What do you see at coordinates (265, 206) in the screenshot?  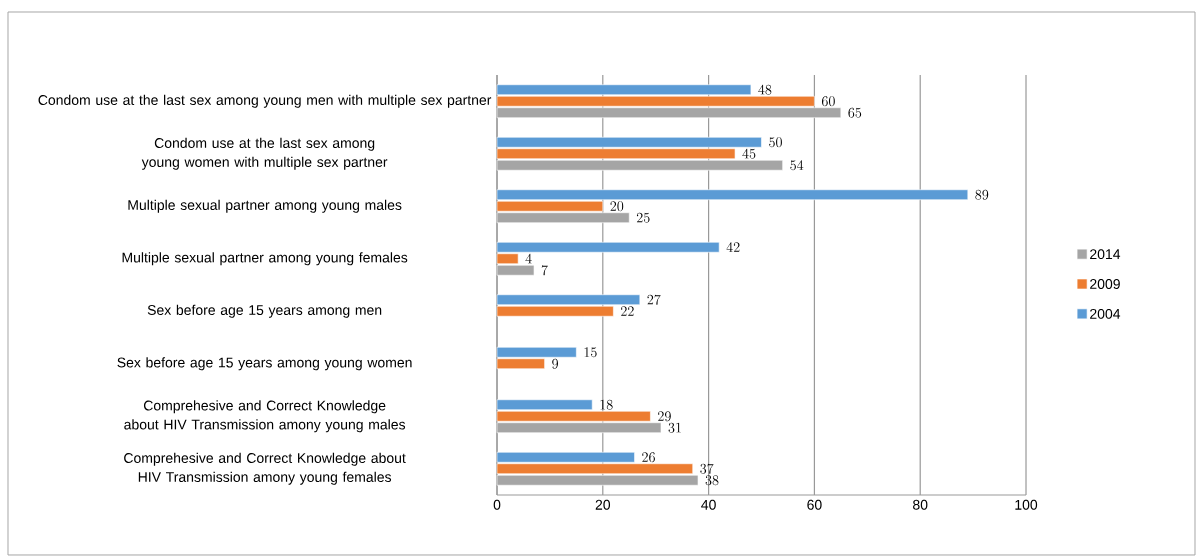 I see `y-tick-label: Multiple sexual partner among young males` at bounding box center [265, 206].